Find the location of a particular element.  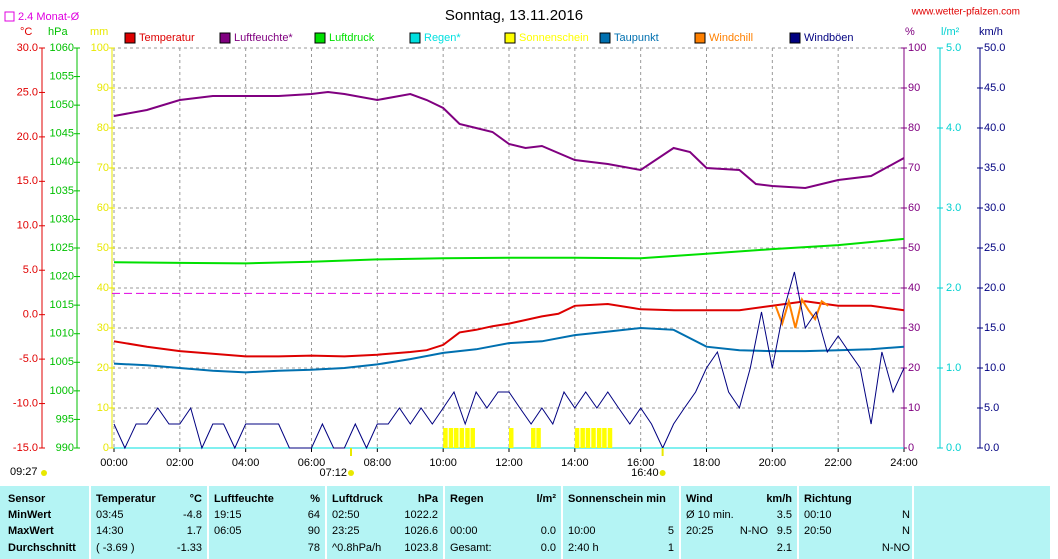

sun-marker-label: 07:12 is located at coordinates (333, 473).